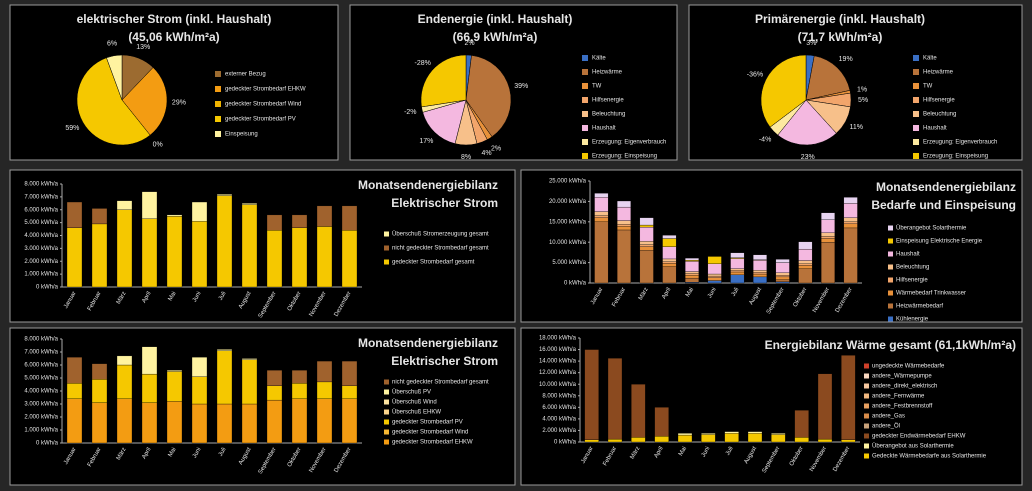 The image size is (1032, 491). I want to click on data-label: 29%, so click(179, 102).